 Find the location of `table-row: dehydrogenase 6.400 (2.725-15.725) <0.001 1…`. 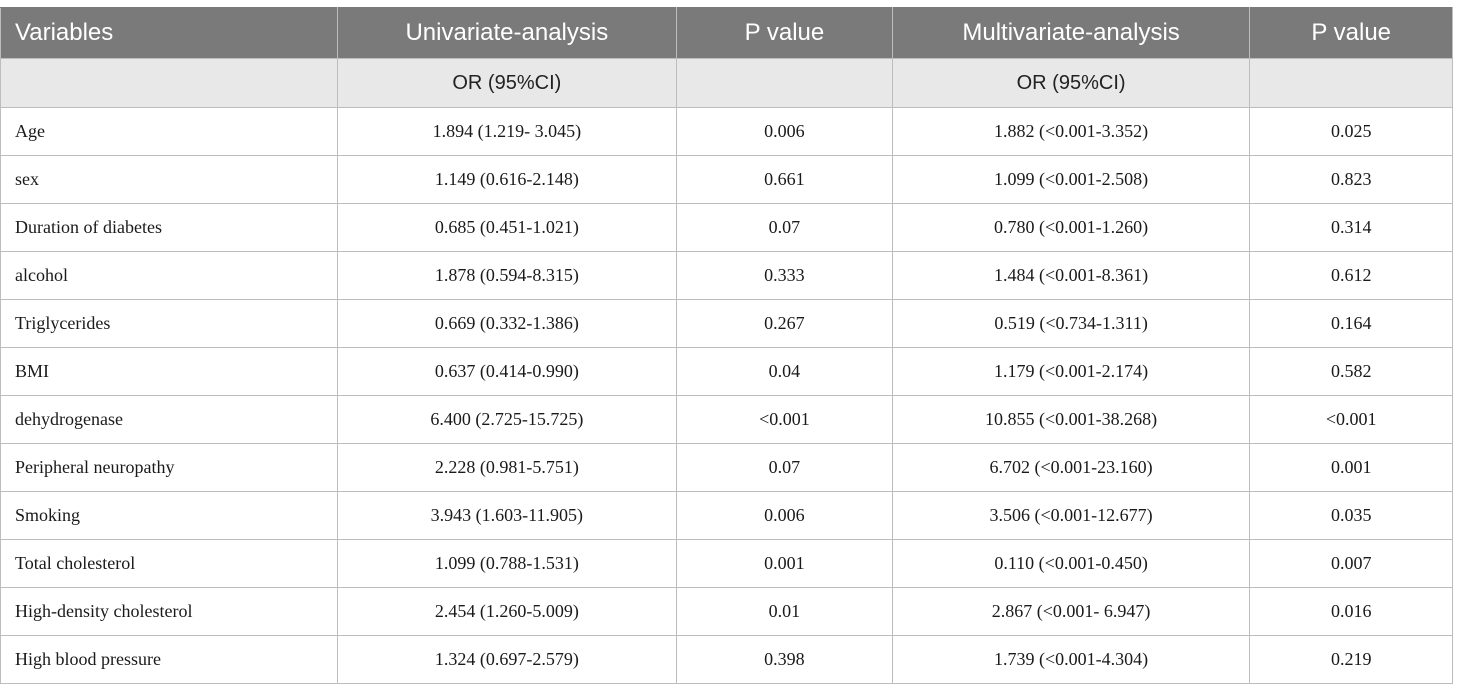

table-row: dehydrogenase 6.400 (2.725-15.725) <0.001 1… is located at coordinates (726, 419).